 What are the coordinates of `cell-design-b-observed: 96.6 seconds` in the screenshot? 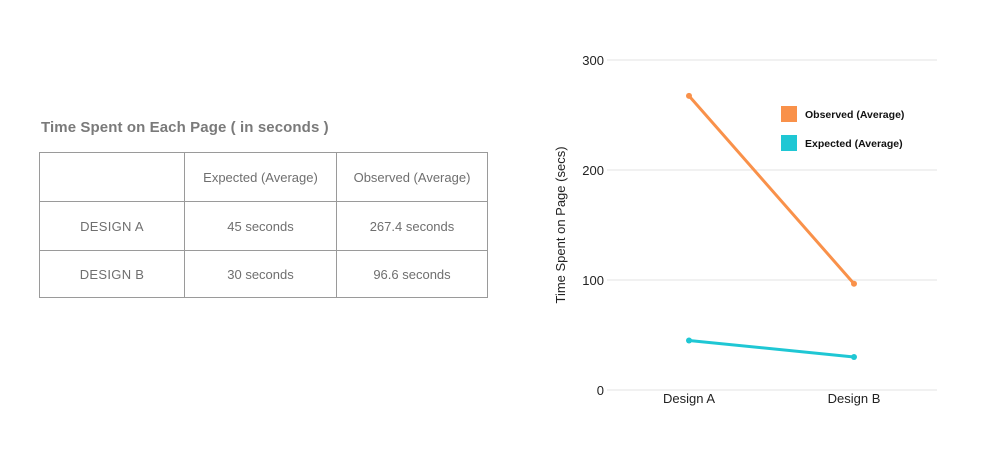 It's located at (412, 274).